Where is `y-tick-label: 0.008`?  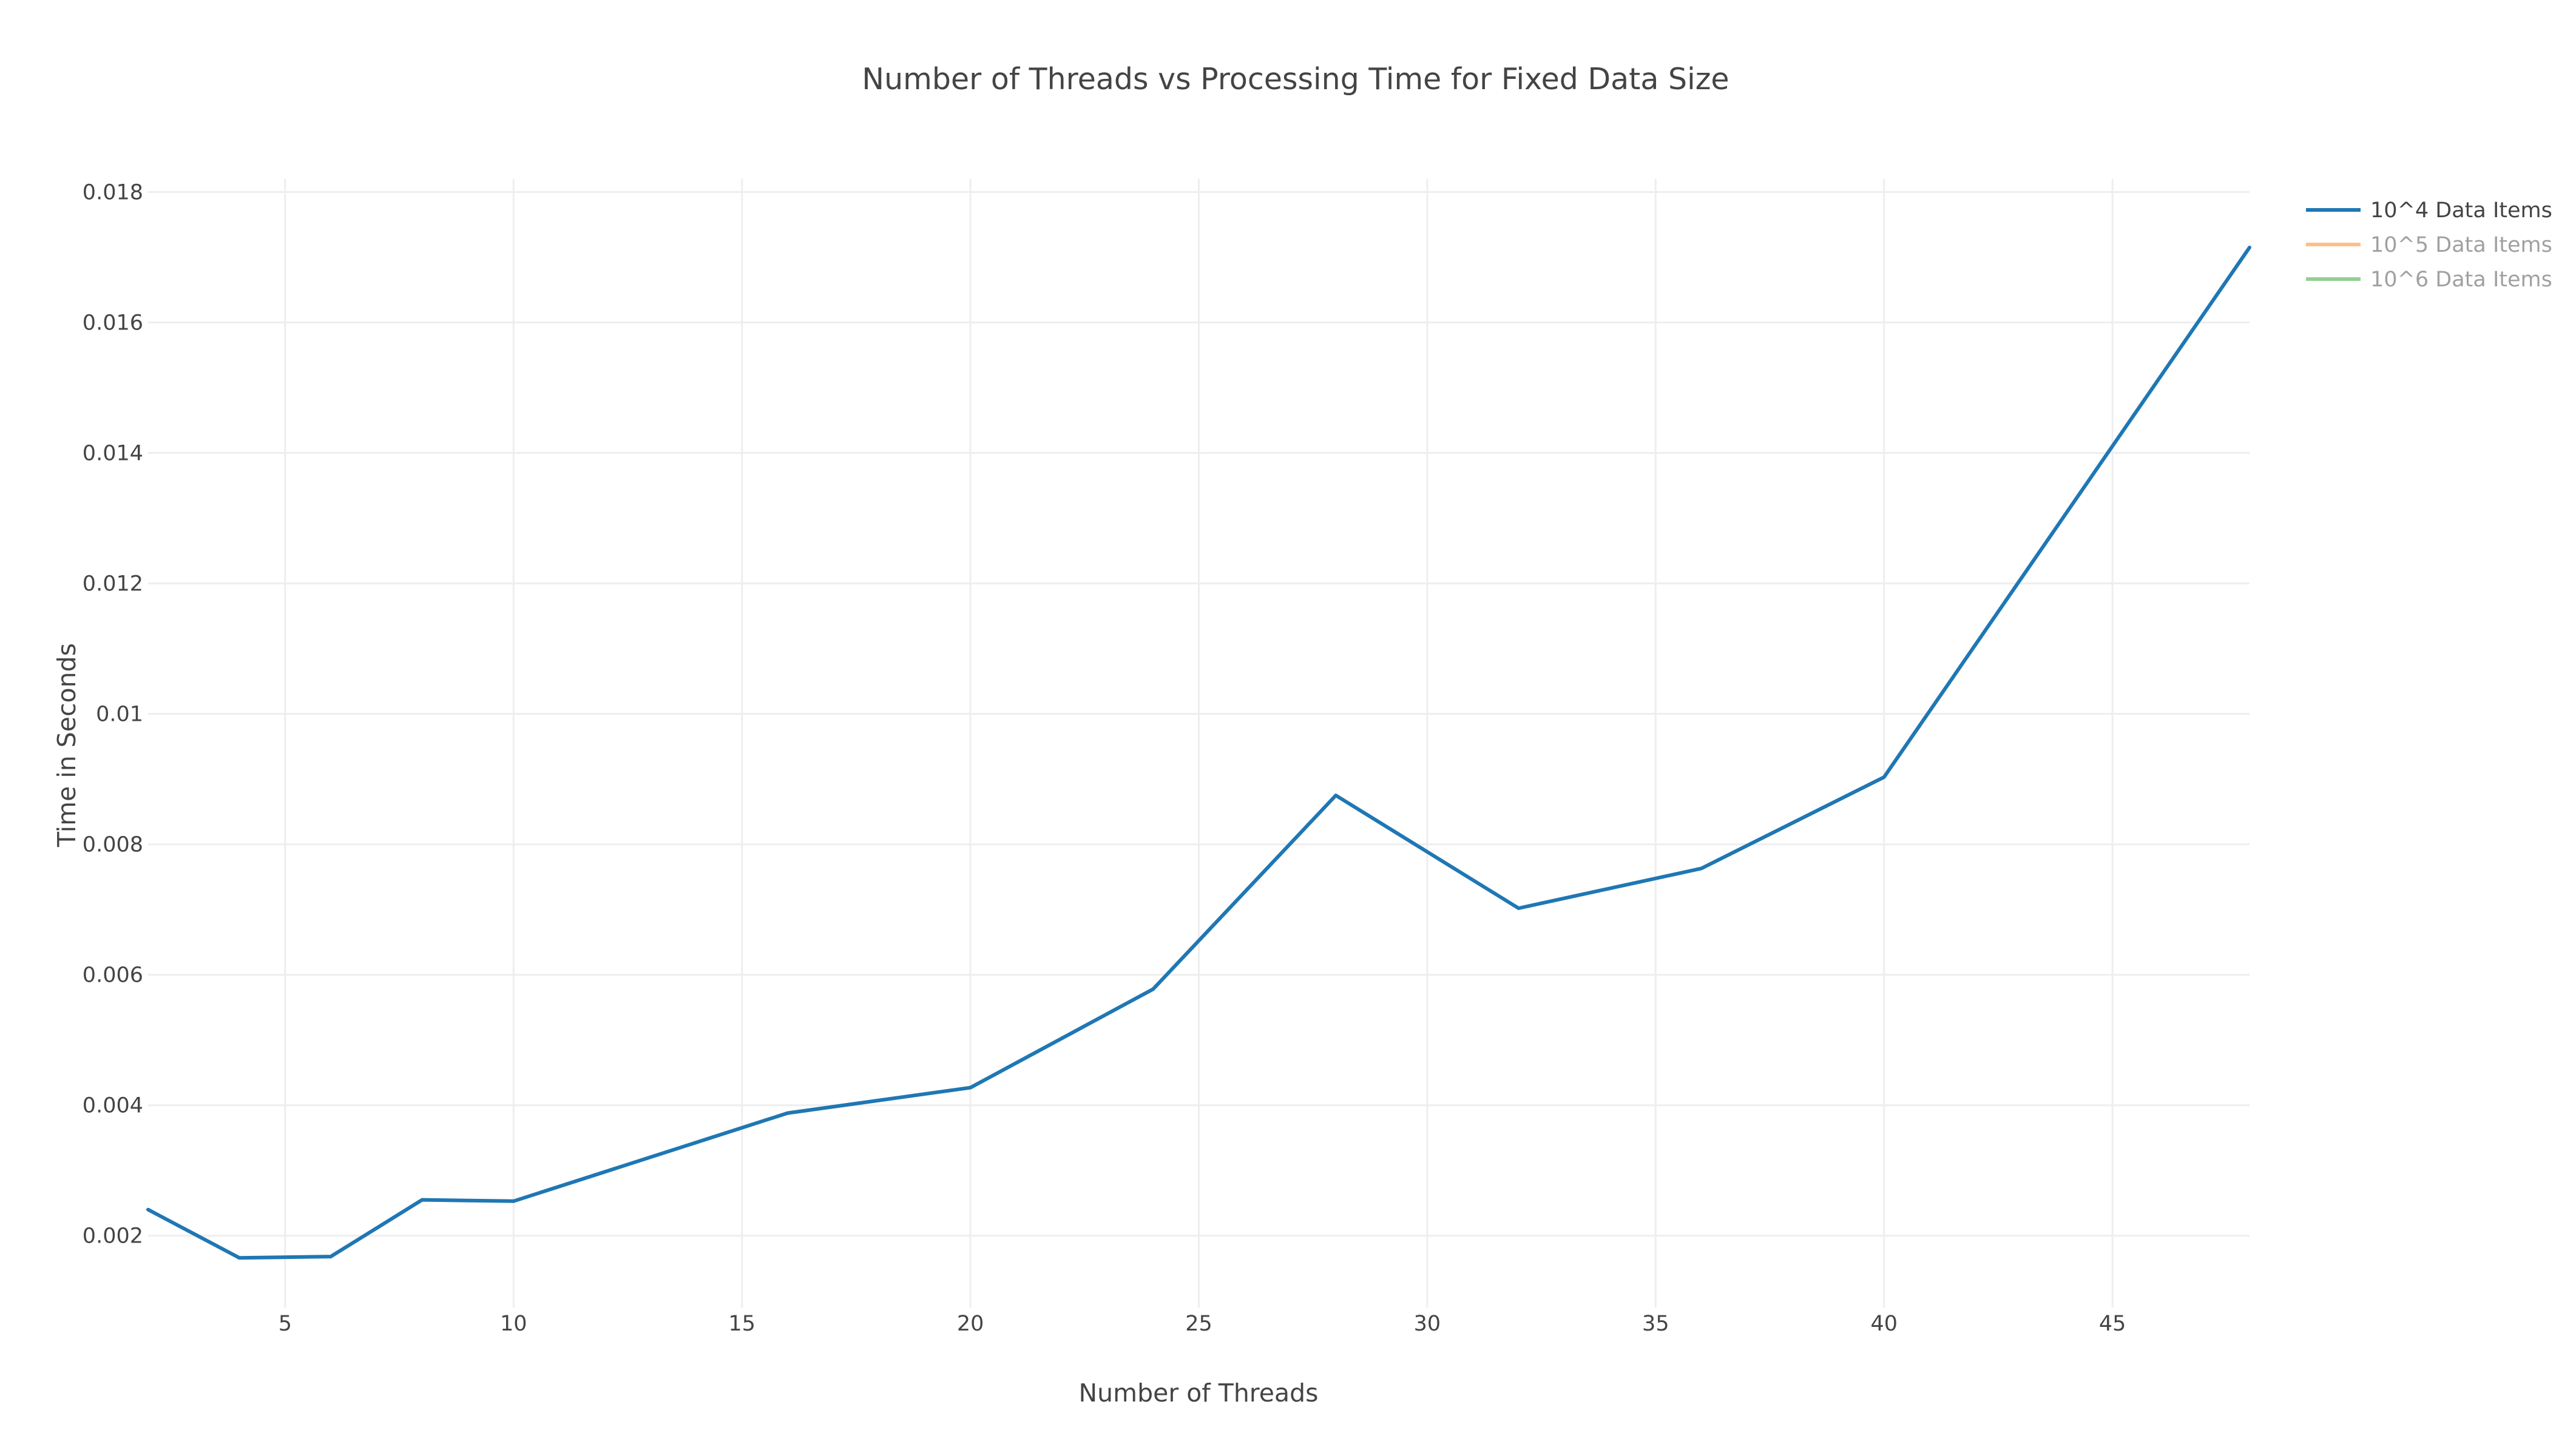
y-tick-label: 0.008 is located at coordinates (113, 845).